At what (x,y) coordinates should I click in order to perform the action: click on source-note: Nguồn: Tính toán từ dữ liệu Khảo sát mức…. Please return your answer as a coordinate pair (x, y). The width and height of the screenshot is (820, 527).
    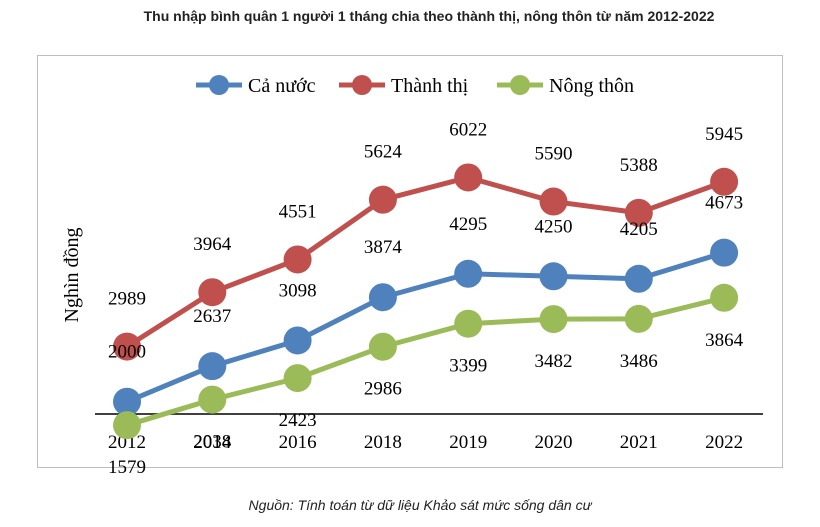
    Looking at the image, I should click on (420, 505).